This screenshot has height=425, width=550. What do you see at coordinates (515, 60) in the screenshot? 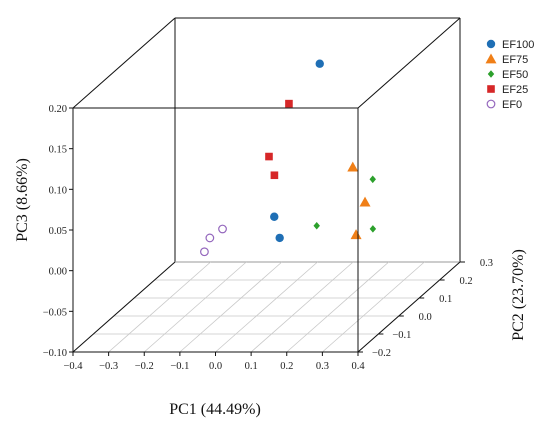
I see `legend-label: EF75` at bounding box center [515, 60].